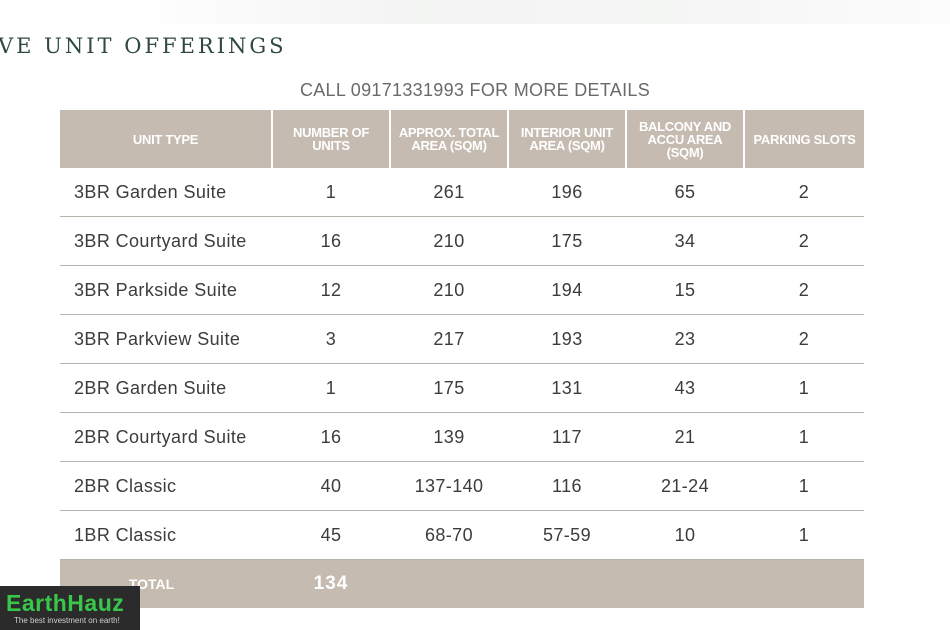  I want to click on balcony-area-cell: 10, so click(685, 535).